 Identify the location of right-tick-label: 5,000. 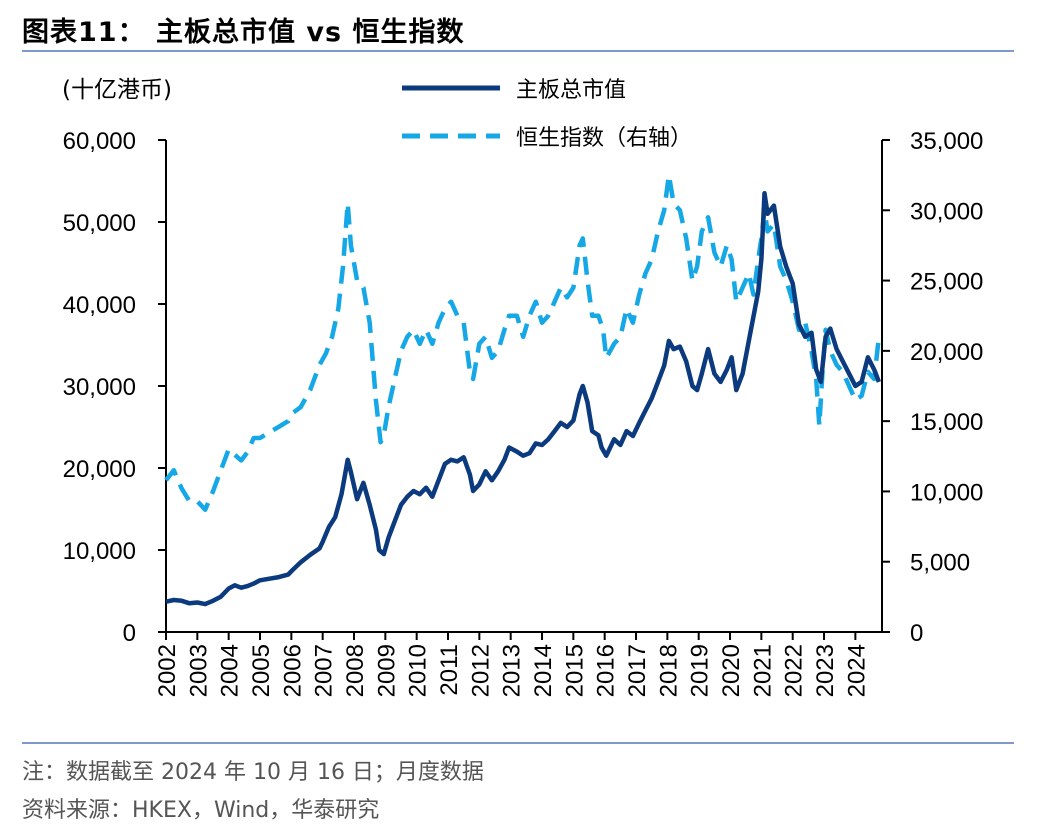
(940, 563).